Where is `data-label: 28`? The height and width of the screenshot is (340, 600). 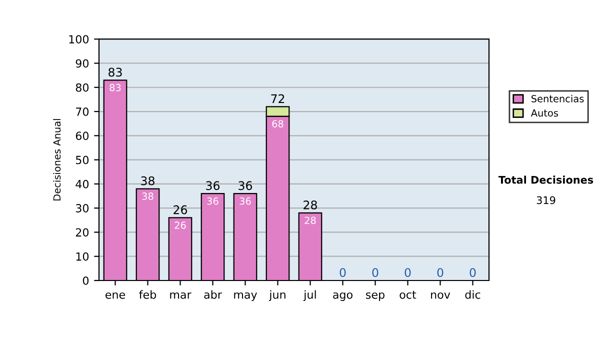 data-label: 28 is located at coordinates (310, 220).